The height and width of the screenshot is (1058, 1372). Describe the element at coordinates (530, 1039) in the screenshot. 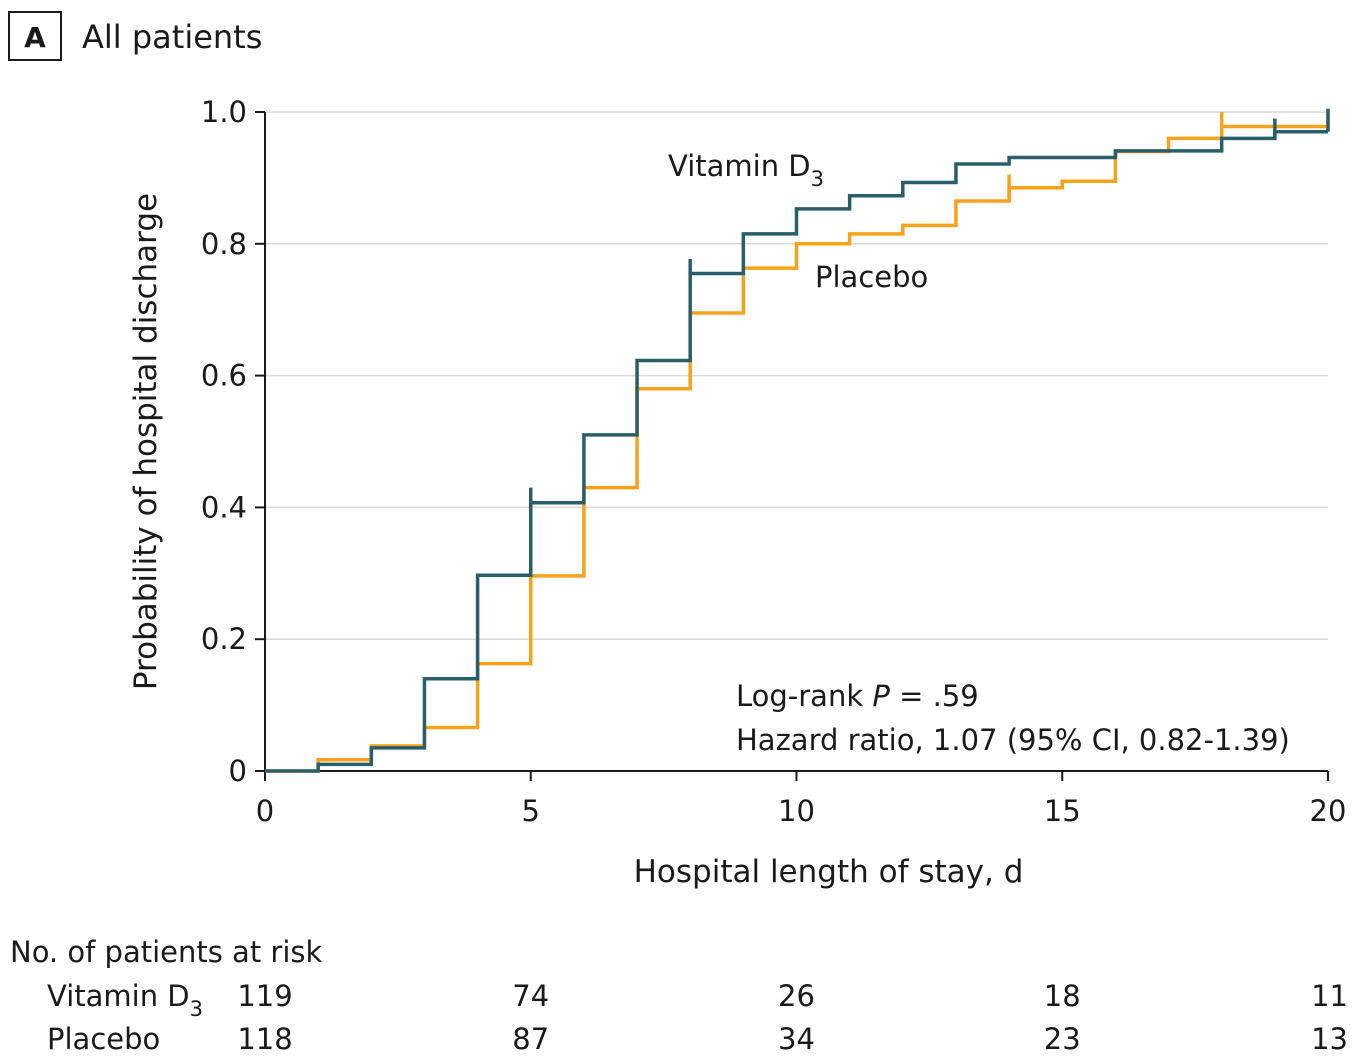

I see `risk-value-1-1: 87` at that location.